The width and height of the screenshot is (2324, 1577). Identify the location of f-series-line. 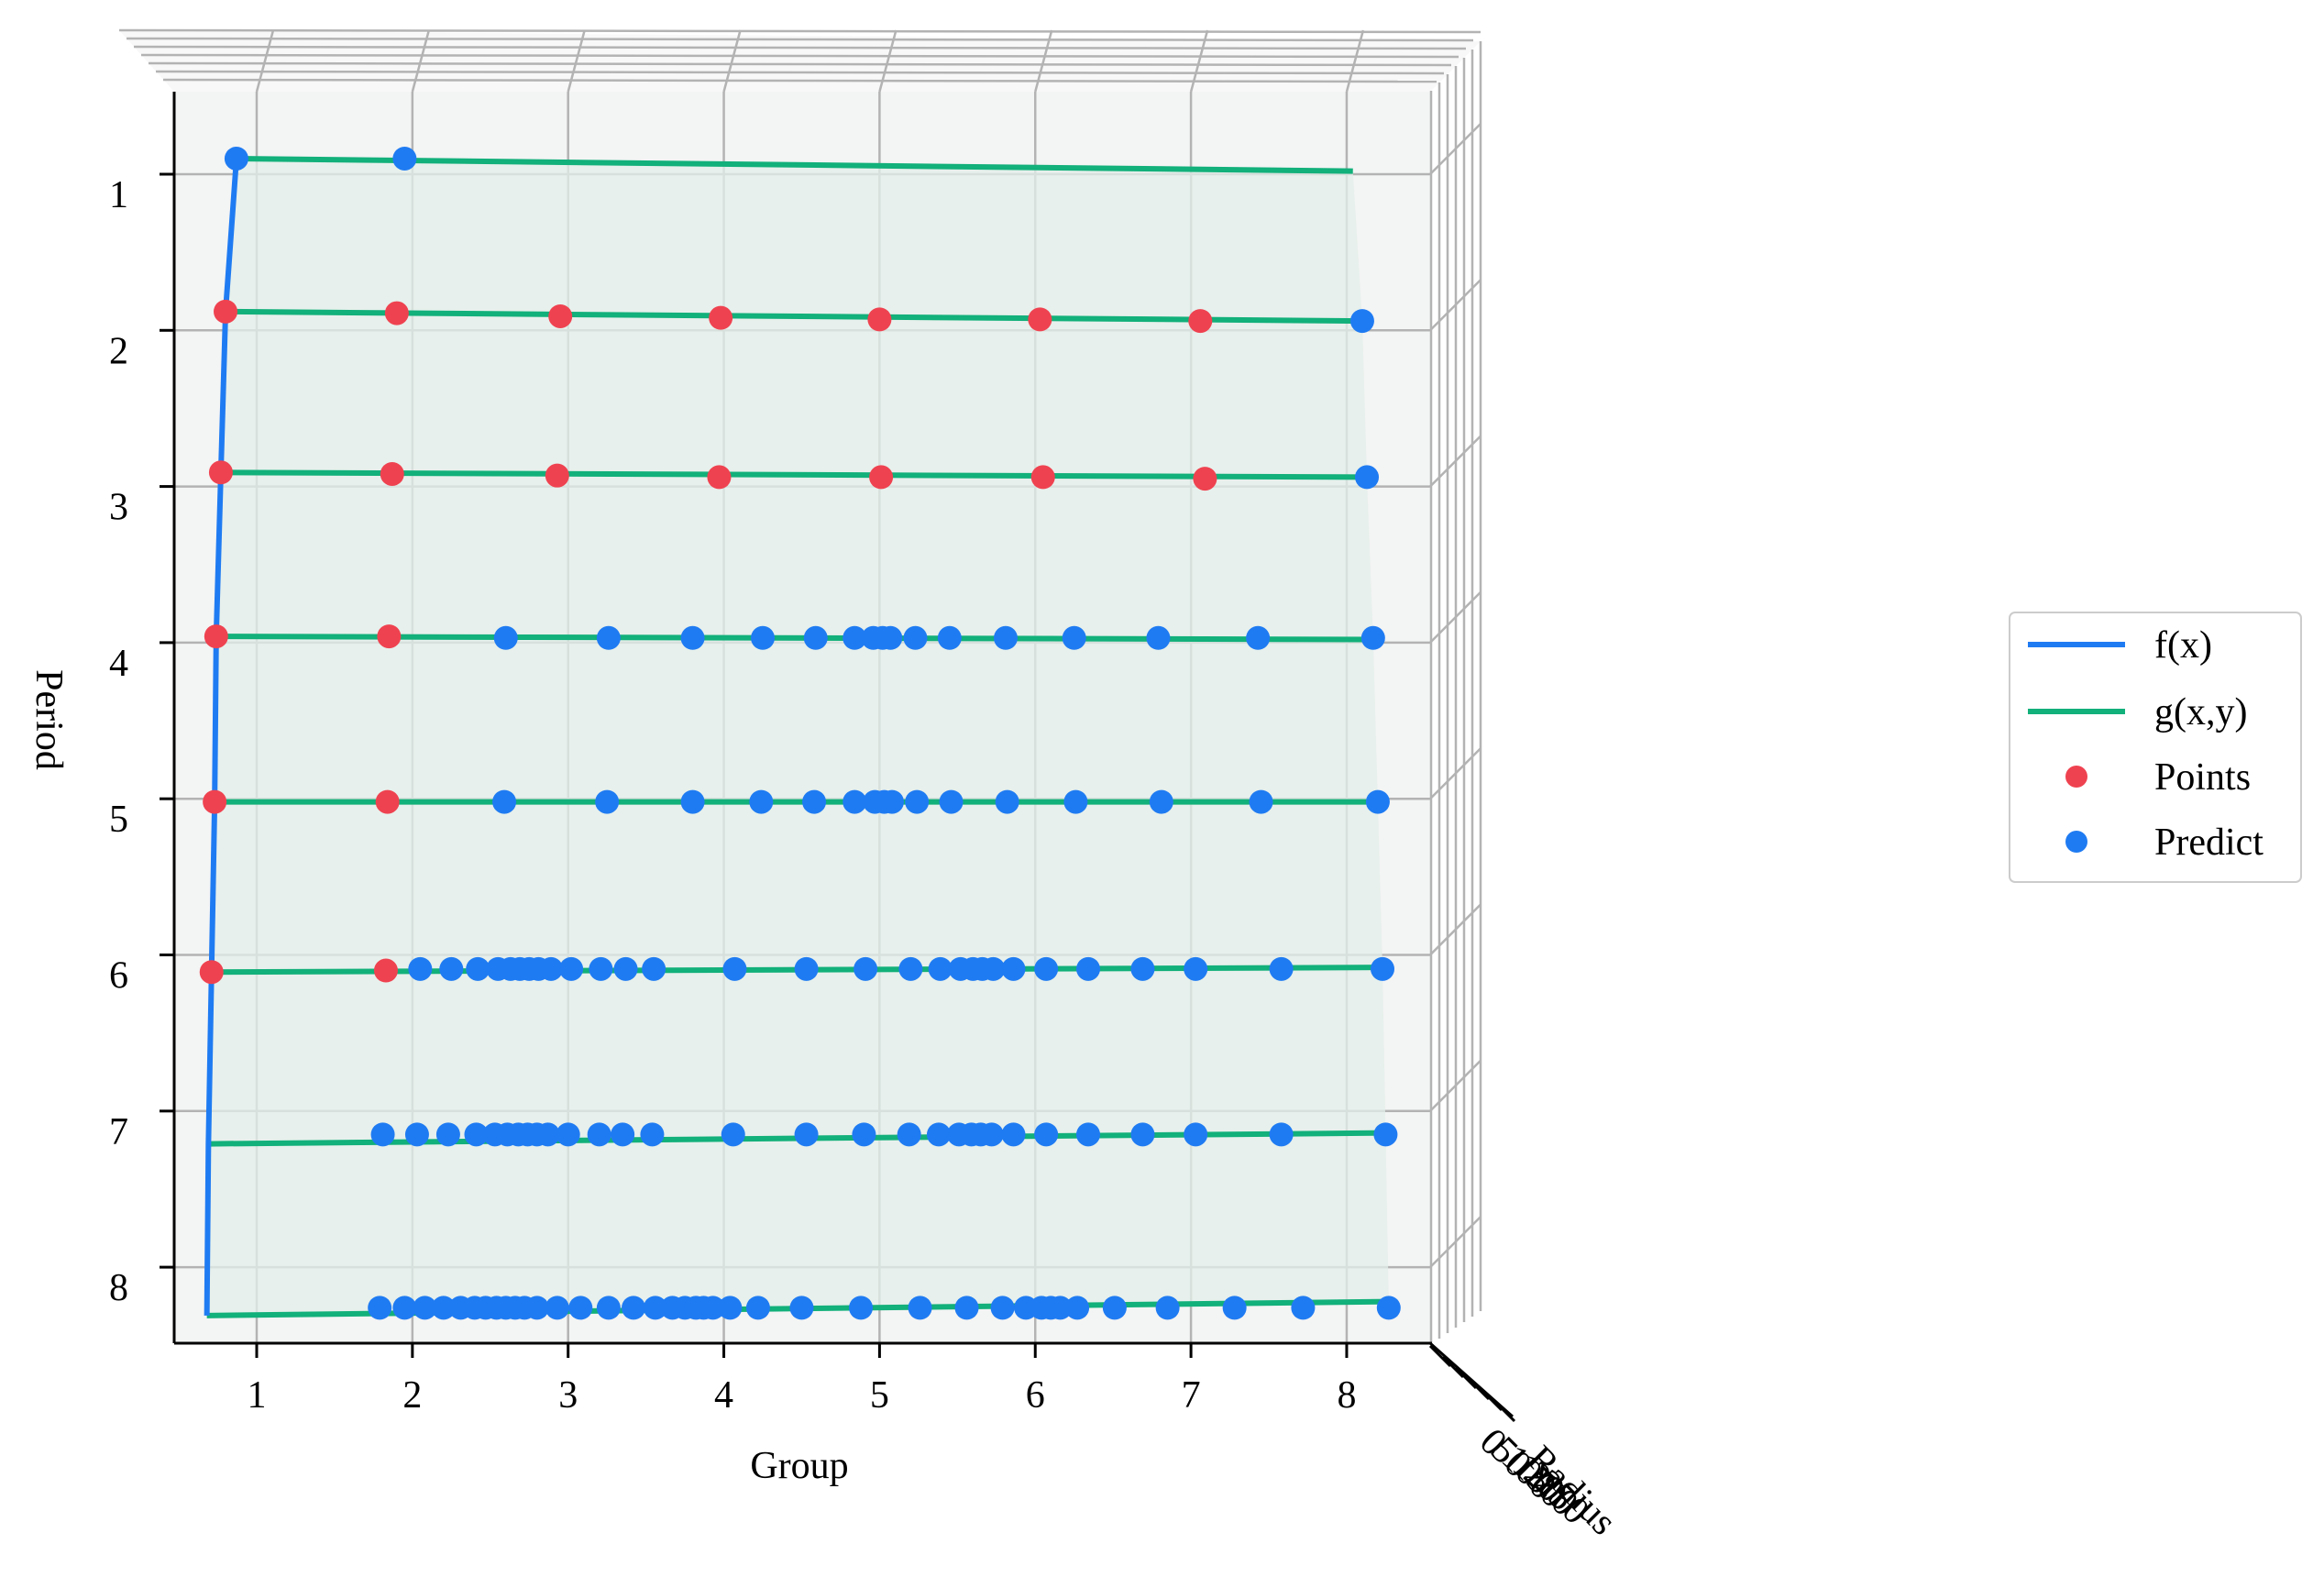
(221, 737).